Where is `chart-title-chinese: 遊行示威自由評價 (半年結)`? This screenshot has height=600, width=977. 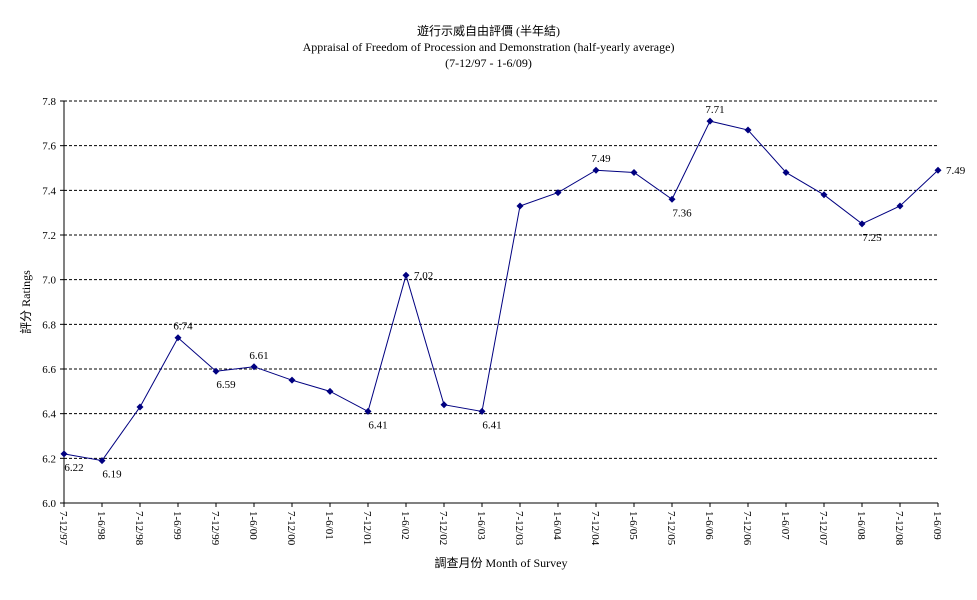
chart-title-chinese: 遊行示威自由評價 (半年結) is located at coordinates (488, 31).